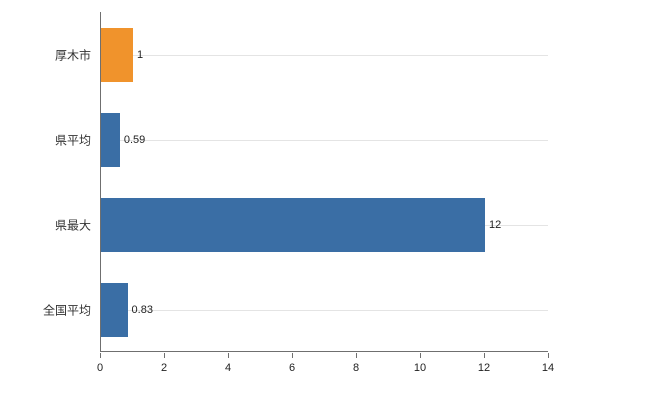 The image size is (650, 400). What do you see at coordinates (142, 309) in the screenshot?
I see `value-label: 0.83` at bounding box center [142, 309].